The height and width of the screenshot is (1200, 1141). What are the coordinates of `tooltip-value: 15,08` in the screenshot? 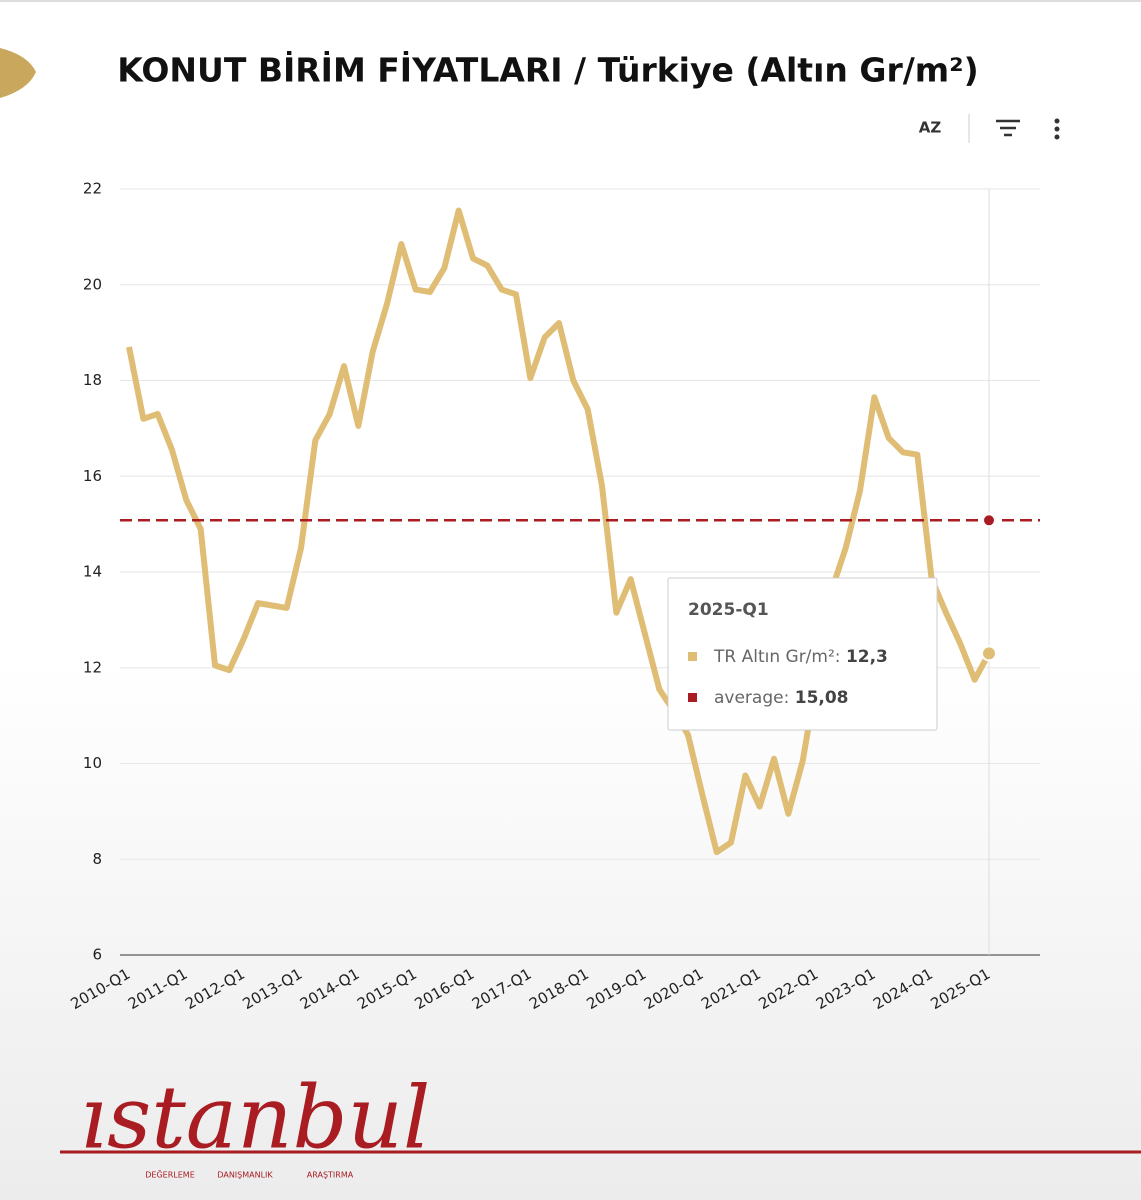 It's located at (822, 698).